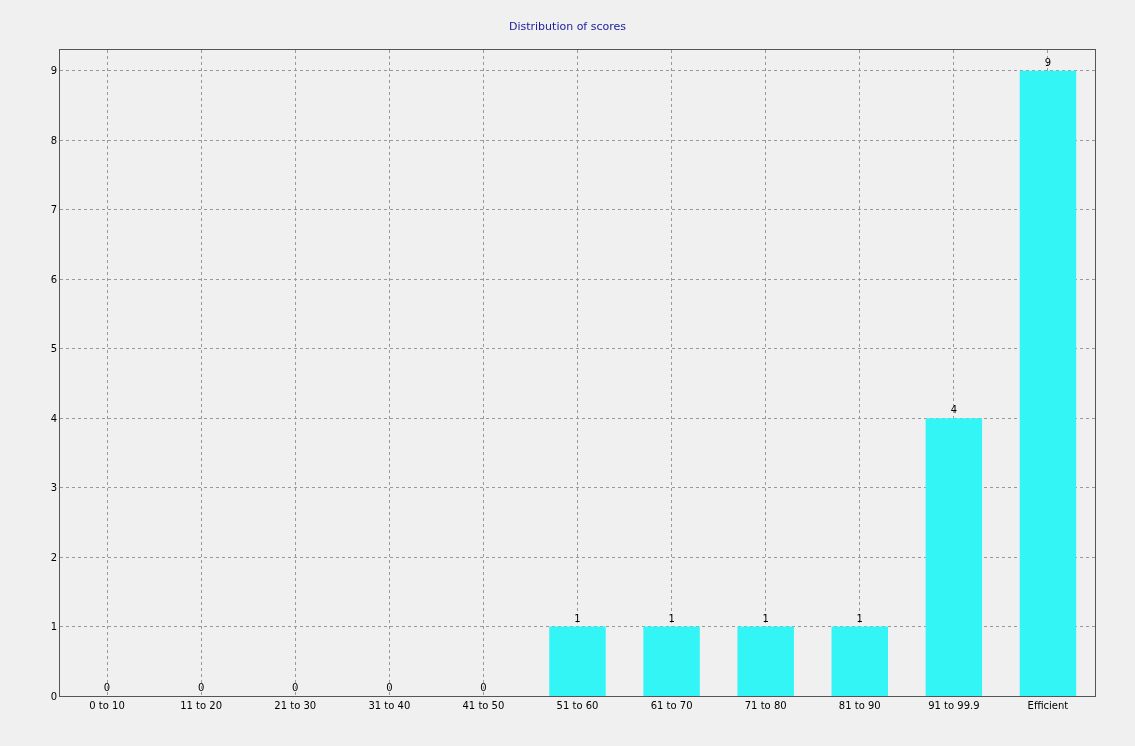 This screenshot has height=746, width=1135. I want to click on y-tick-label: 8, so click(53, 140).